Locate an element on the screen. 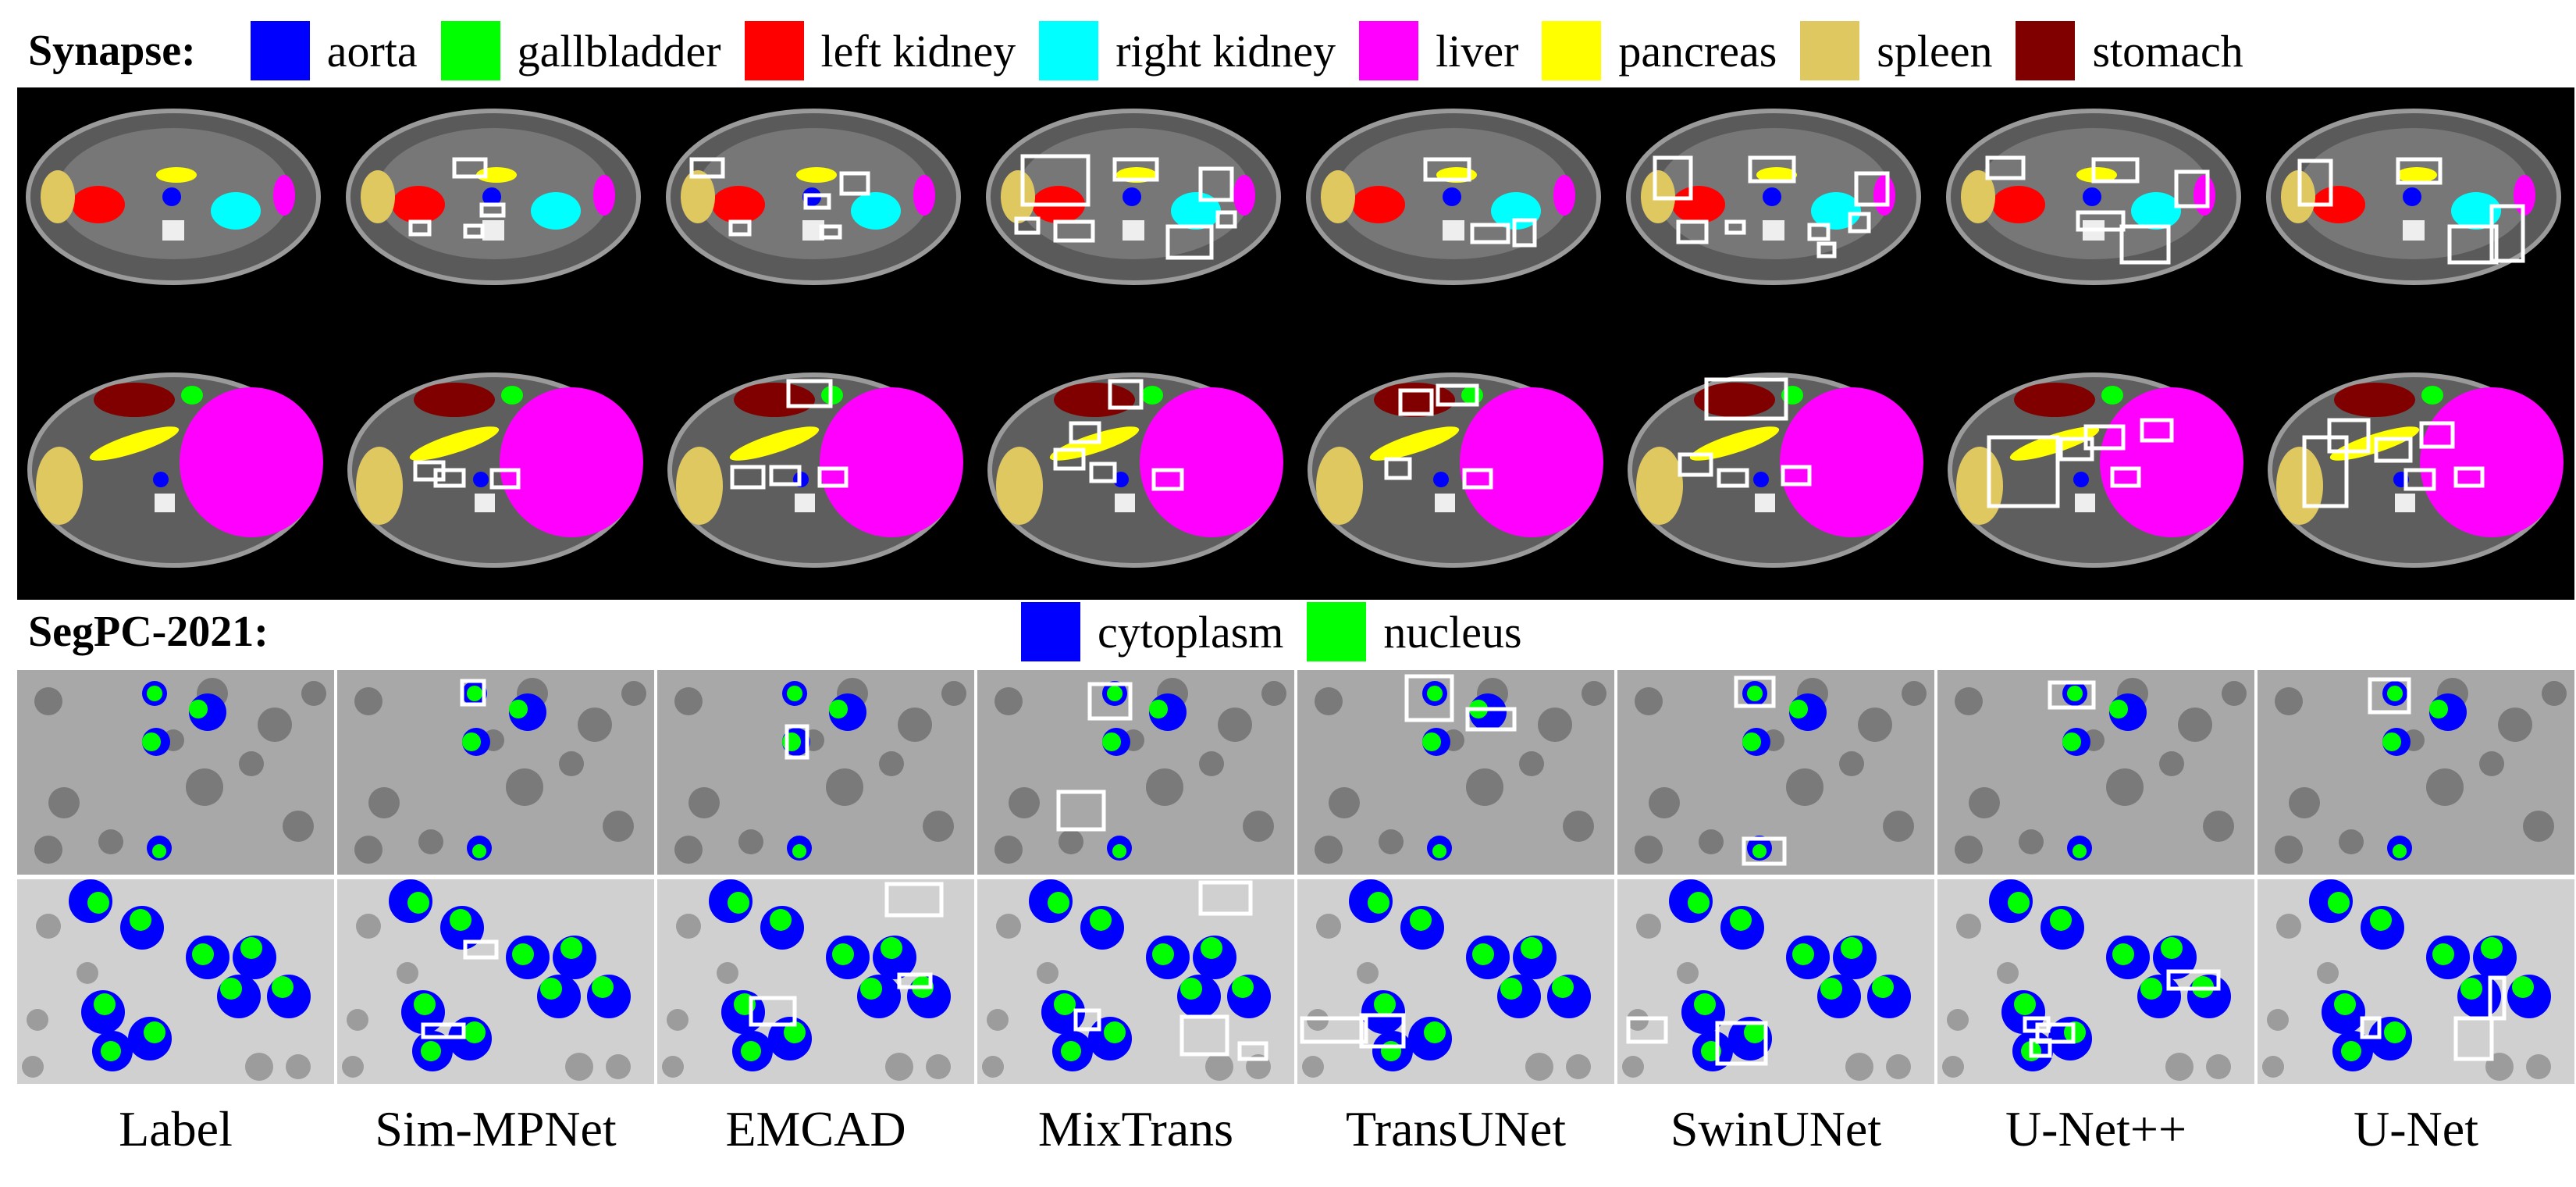  legend-item-pancreas: pancreas is located at coordinates (1659, 50).